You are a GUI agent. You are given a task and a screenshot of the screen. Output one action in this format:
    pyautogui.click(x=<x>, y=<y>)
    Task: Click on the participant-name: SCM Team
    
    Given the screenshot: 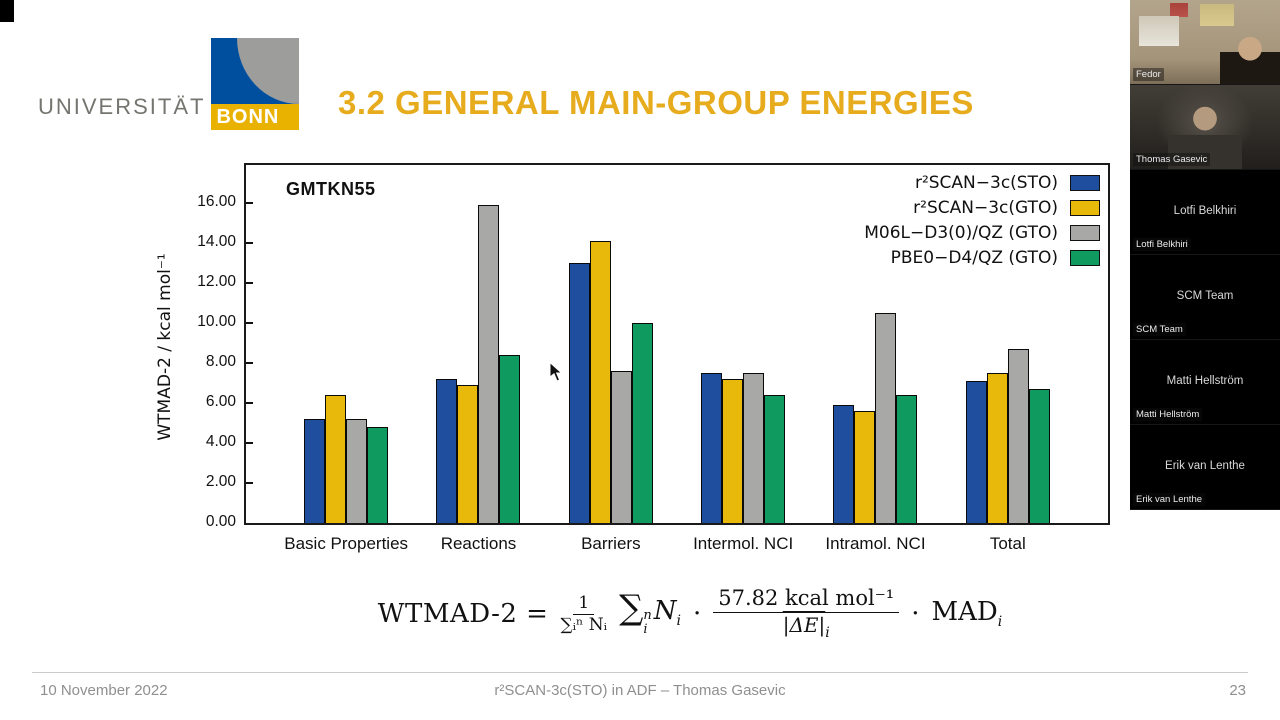 What is the action you would take?
    pyautogui.click(x=1205, y=296)
    